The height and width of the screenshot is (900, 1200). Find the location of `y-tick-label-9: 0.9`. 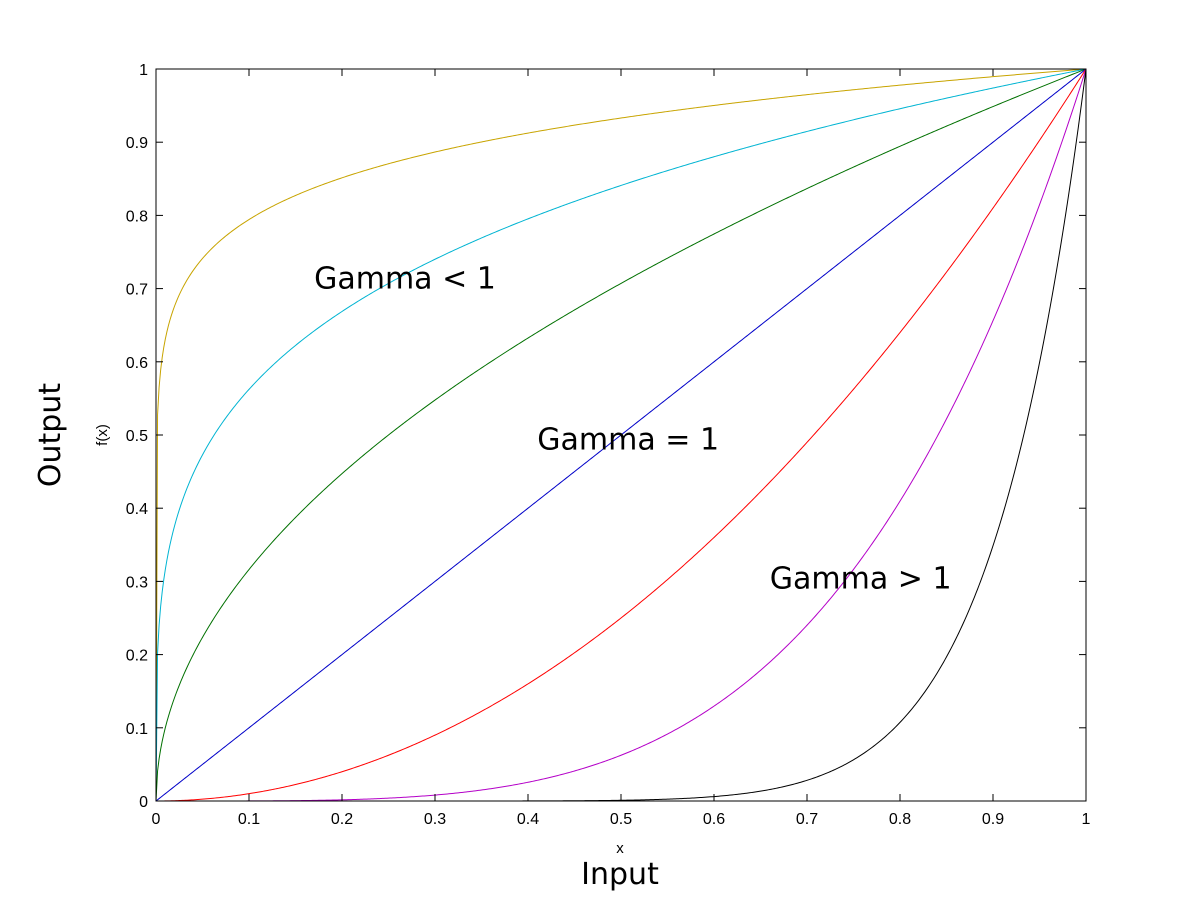

y-tick-label-9: 0.9 is located at coordinates (137, 143).